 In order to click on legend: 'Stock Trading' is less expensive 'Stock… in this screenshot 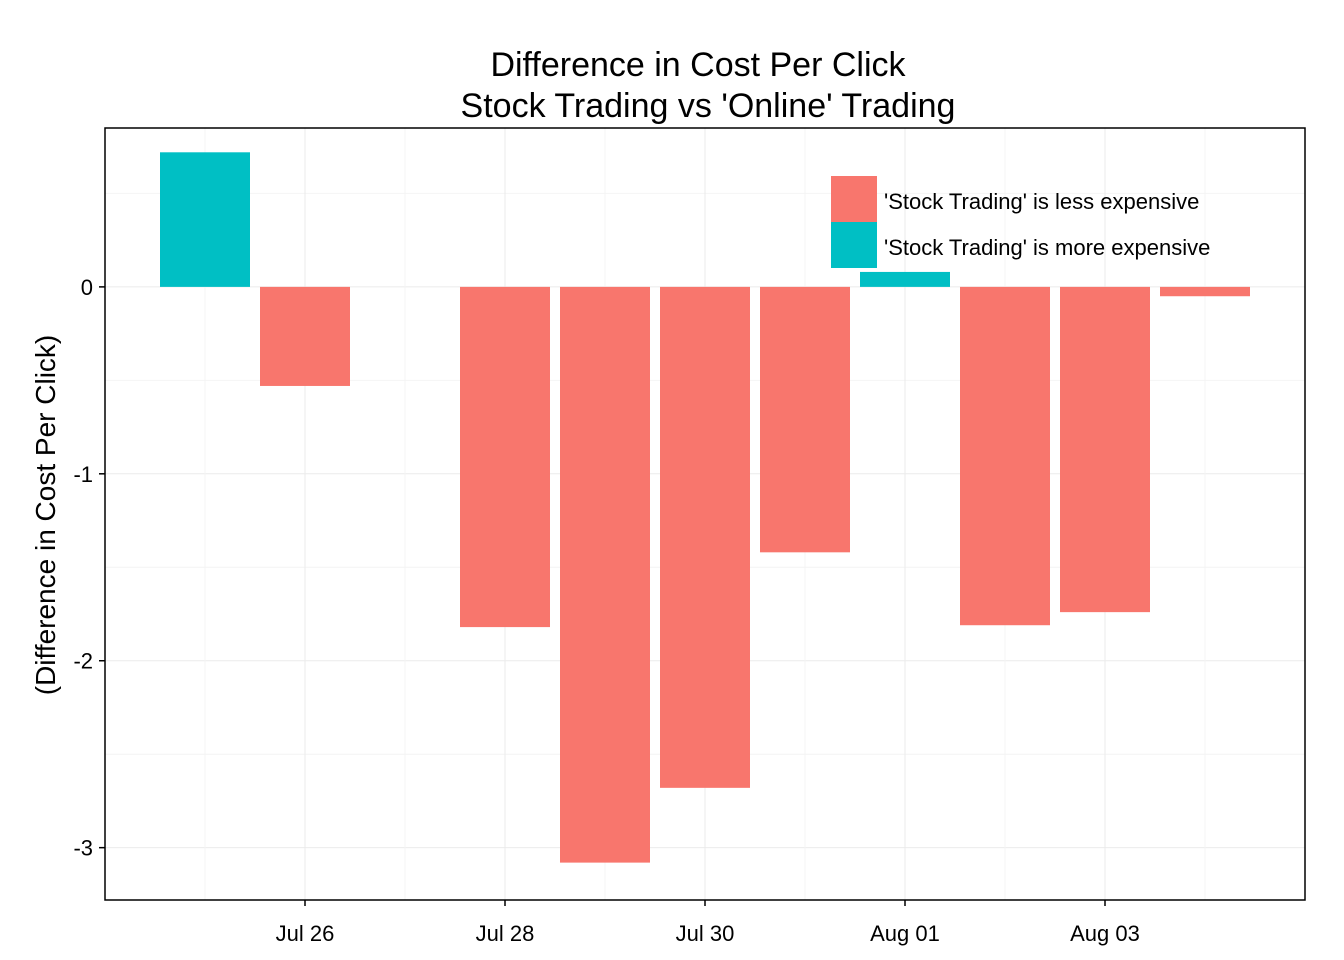, I will do `click(1020, 222)`.